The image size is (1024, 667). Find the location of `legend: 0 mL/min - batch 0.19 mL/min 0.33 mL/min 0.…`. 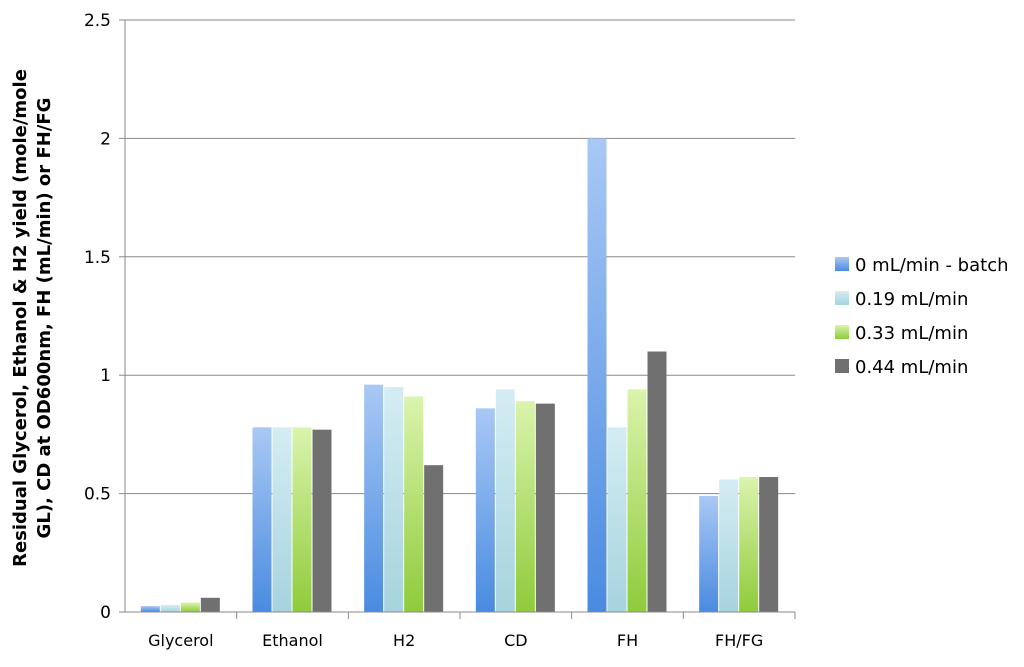

legend: 0 mL/min - batch 0.19 mL/min 0.33 mL/min 0.… is located at coordinates (922, 316).